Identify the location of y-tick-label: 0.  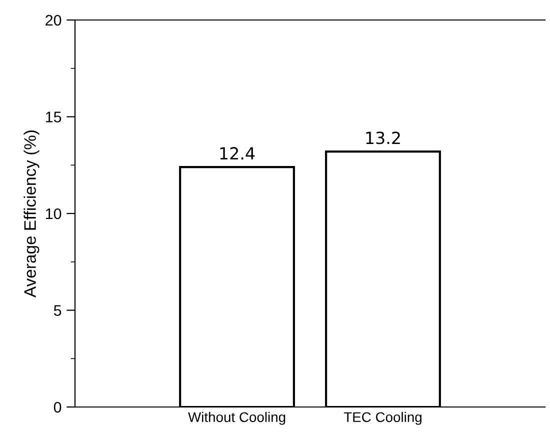
(58, 407).